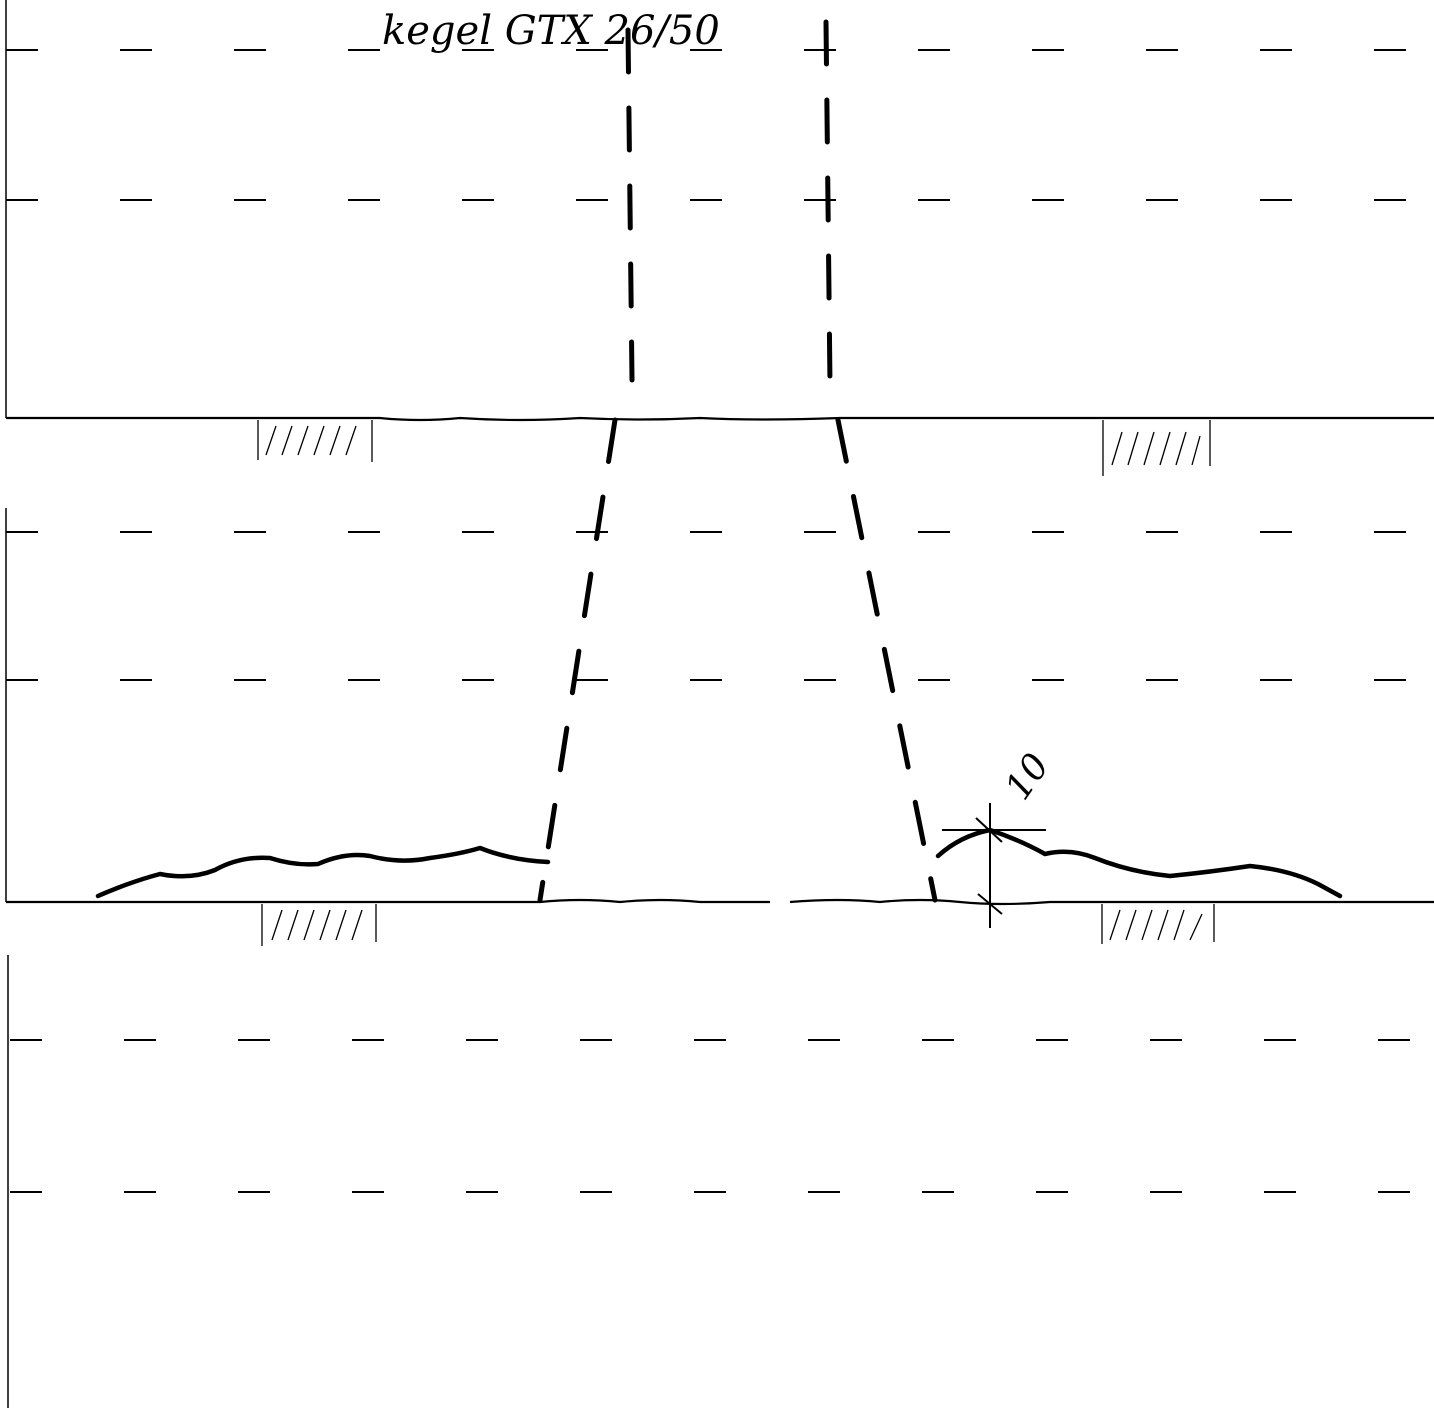  I want to click on ground-line-bottom, so click(720, 902).